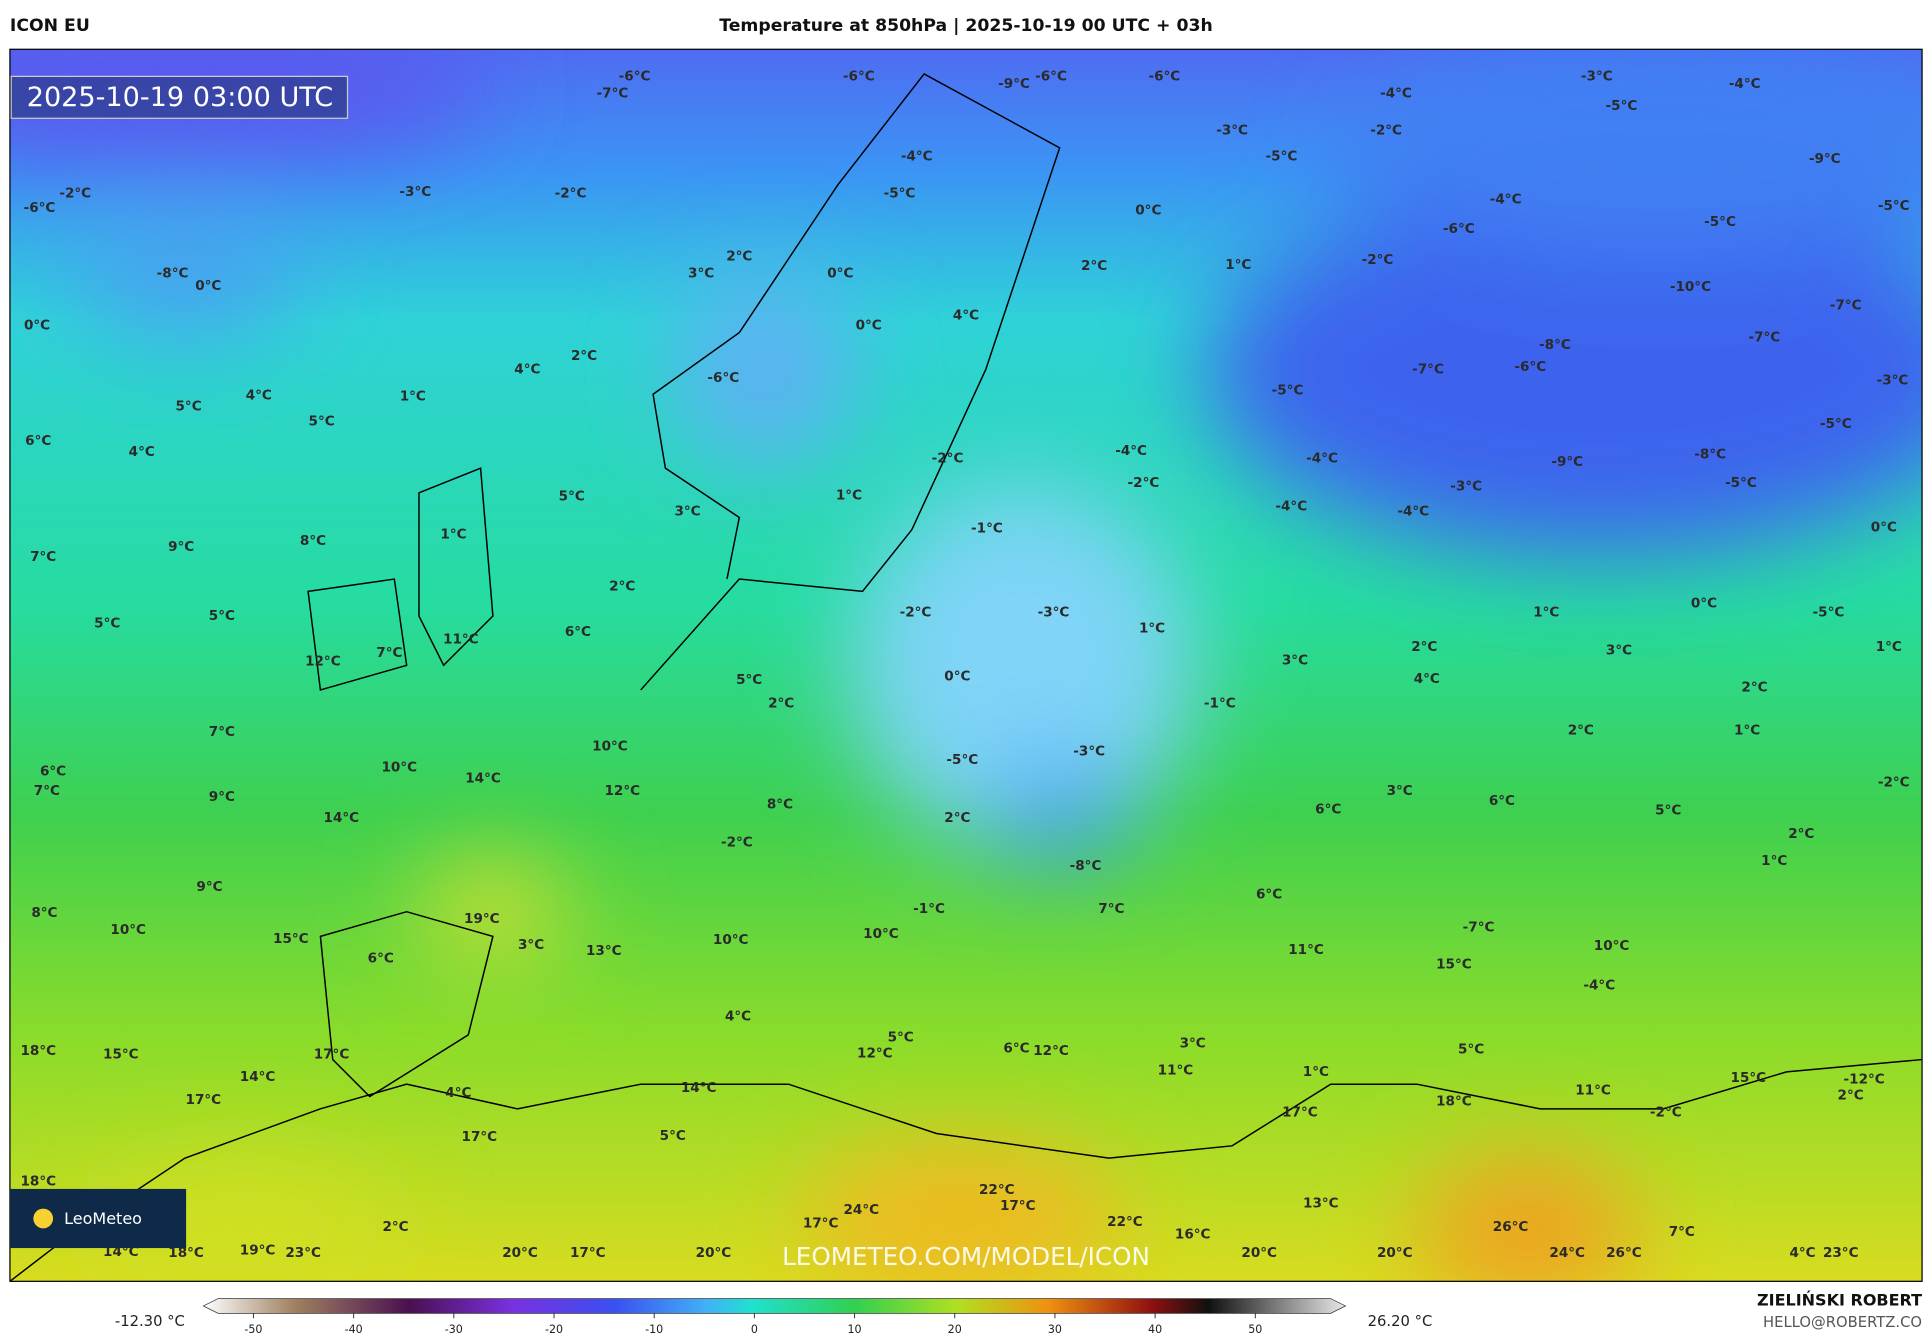  What do you see at coordinates (1839, 1300) in the screenshot?
I see `author: ZIELIŃSKI ROBERT` at bounding box center [1839, 1300].